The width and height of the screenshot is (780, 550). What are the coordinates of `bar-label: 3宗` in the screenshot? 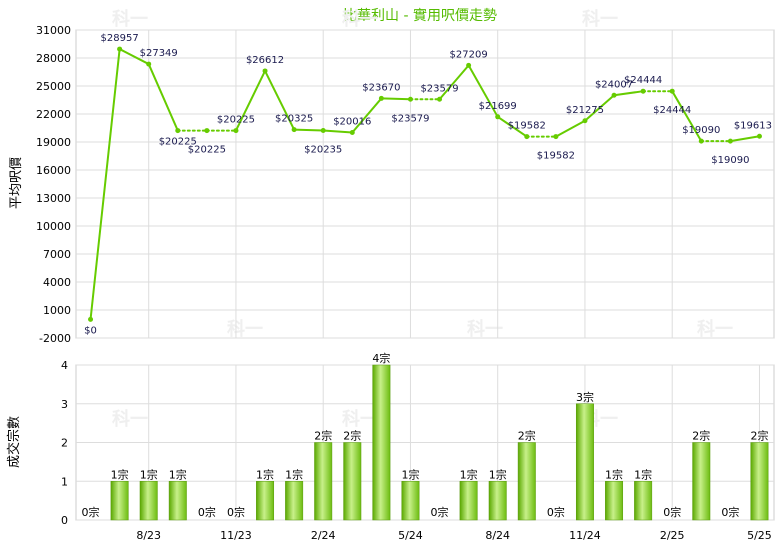 It's located at (585, 397).